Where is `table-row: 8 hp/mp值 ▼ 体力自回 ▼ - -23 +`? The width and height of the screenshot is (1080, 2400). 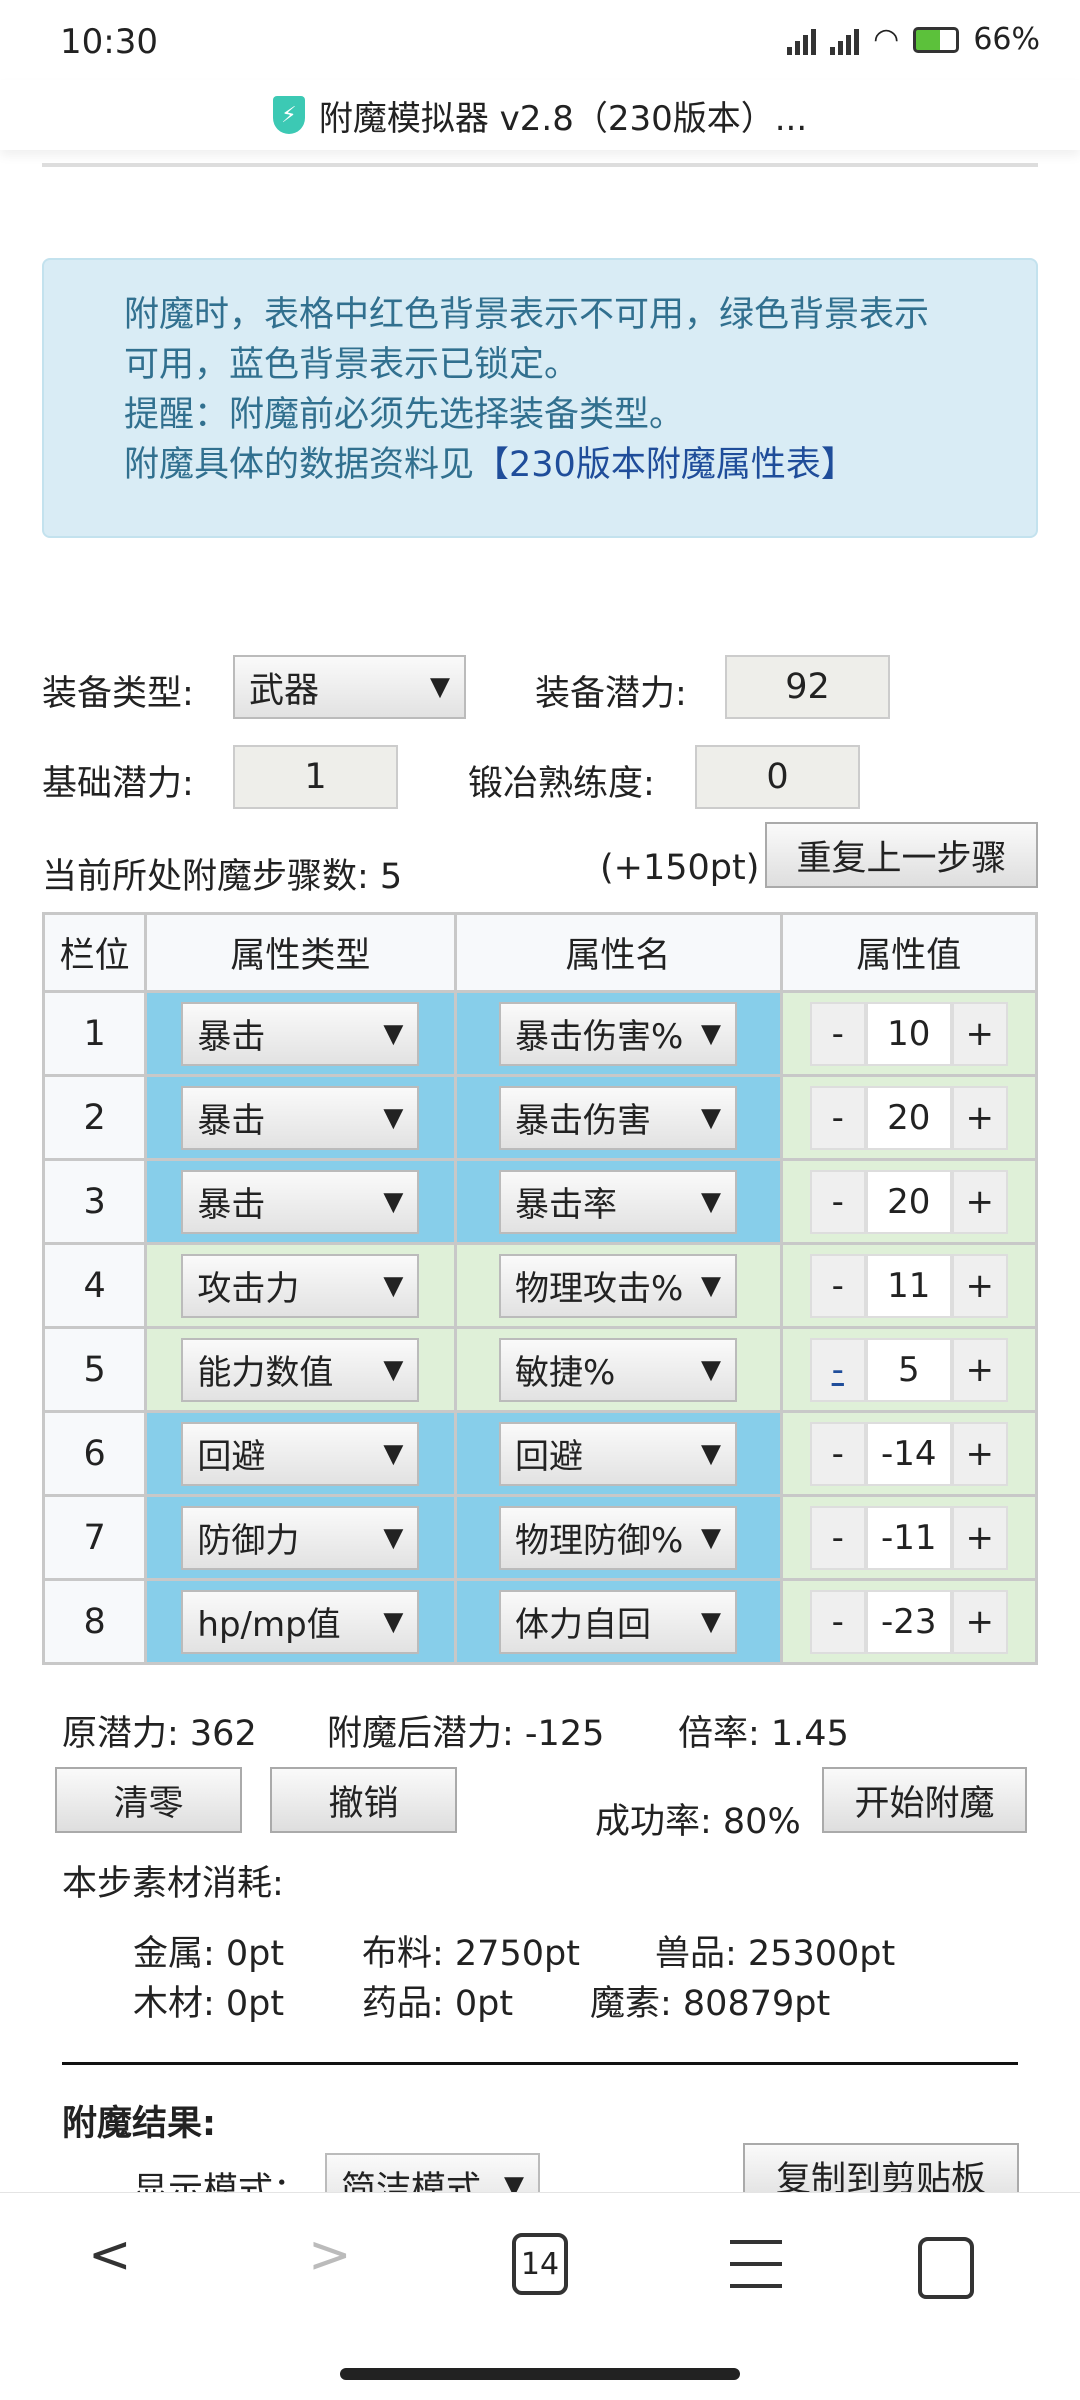 table-row: 8 hp/mp值 ▼ 体力自回 ▼ - -23 + is located at coordinates (540, 1621).